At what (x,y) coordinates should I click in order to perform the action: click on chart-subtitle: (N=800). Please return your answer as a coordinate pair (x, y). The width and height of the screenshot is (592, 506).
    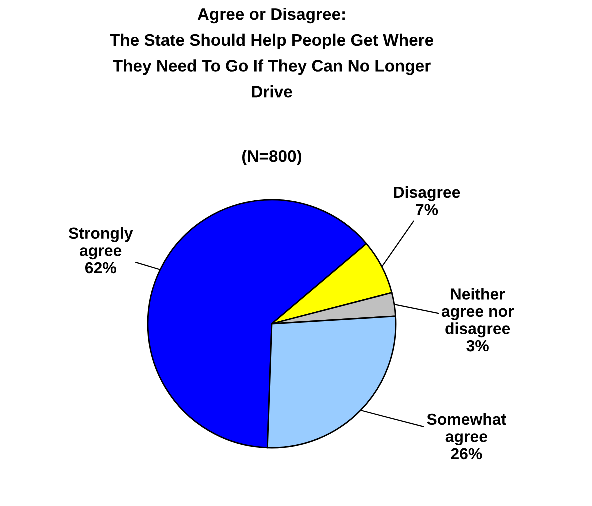
    Looking at the image, I should click on (272, 158).